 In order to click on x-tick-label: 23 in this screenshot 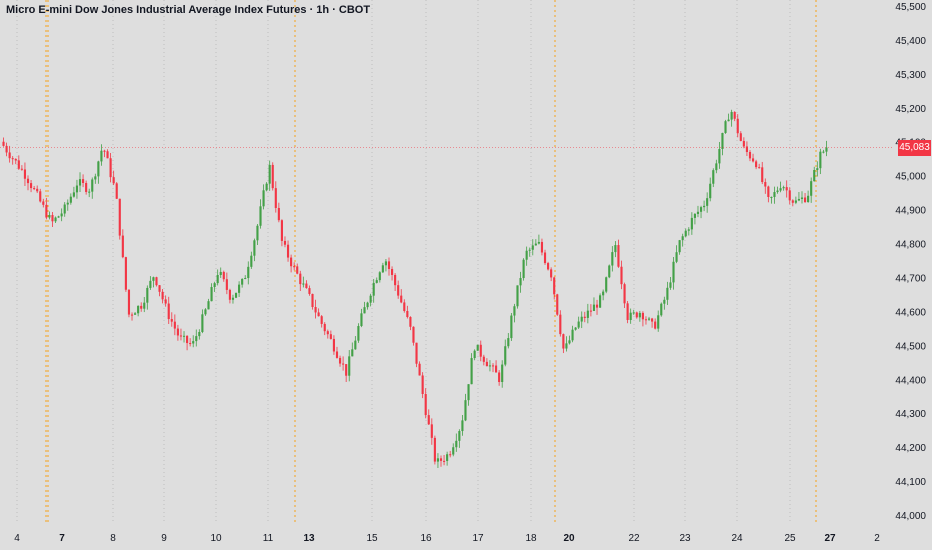, I will do `click(685, 538)`.